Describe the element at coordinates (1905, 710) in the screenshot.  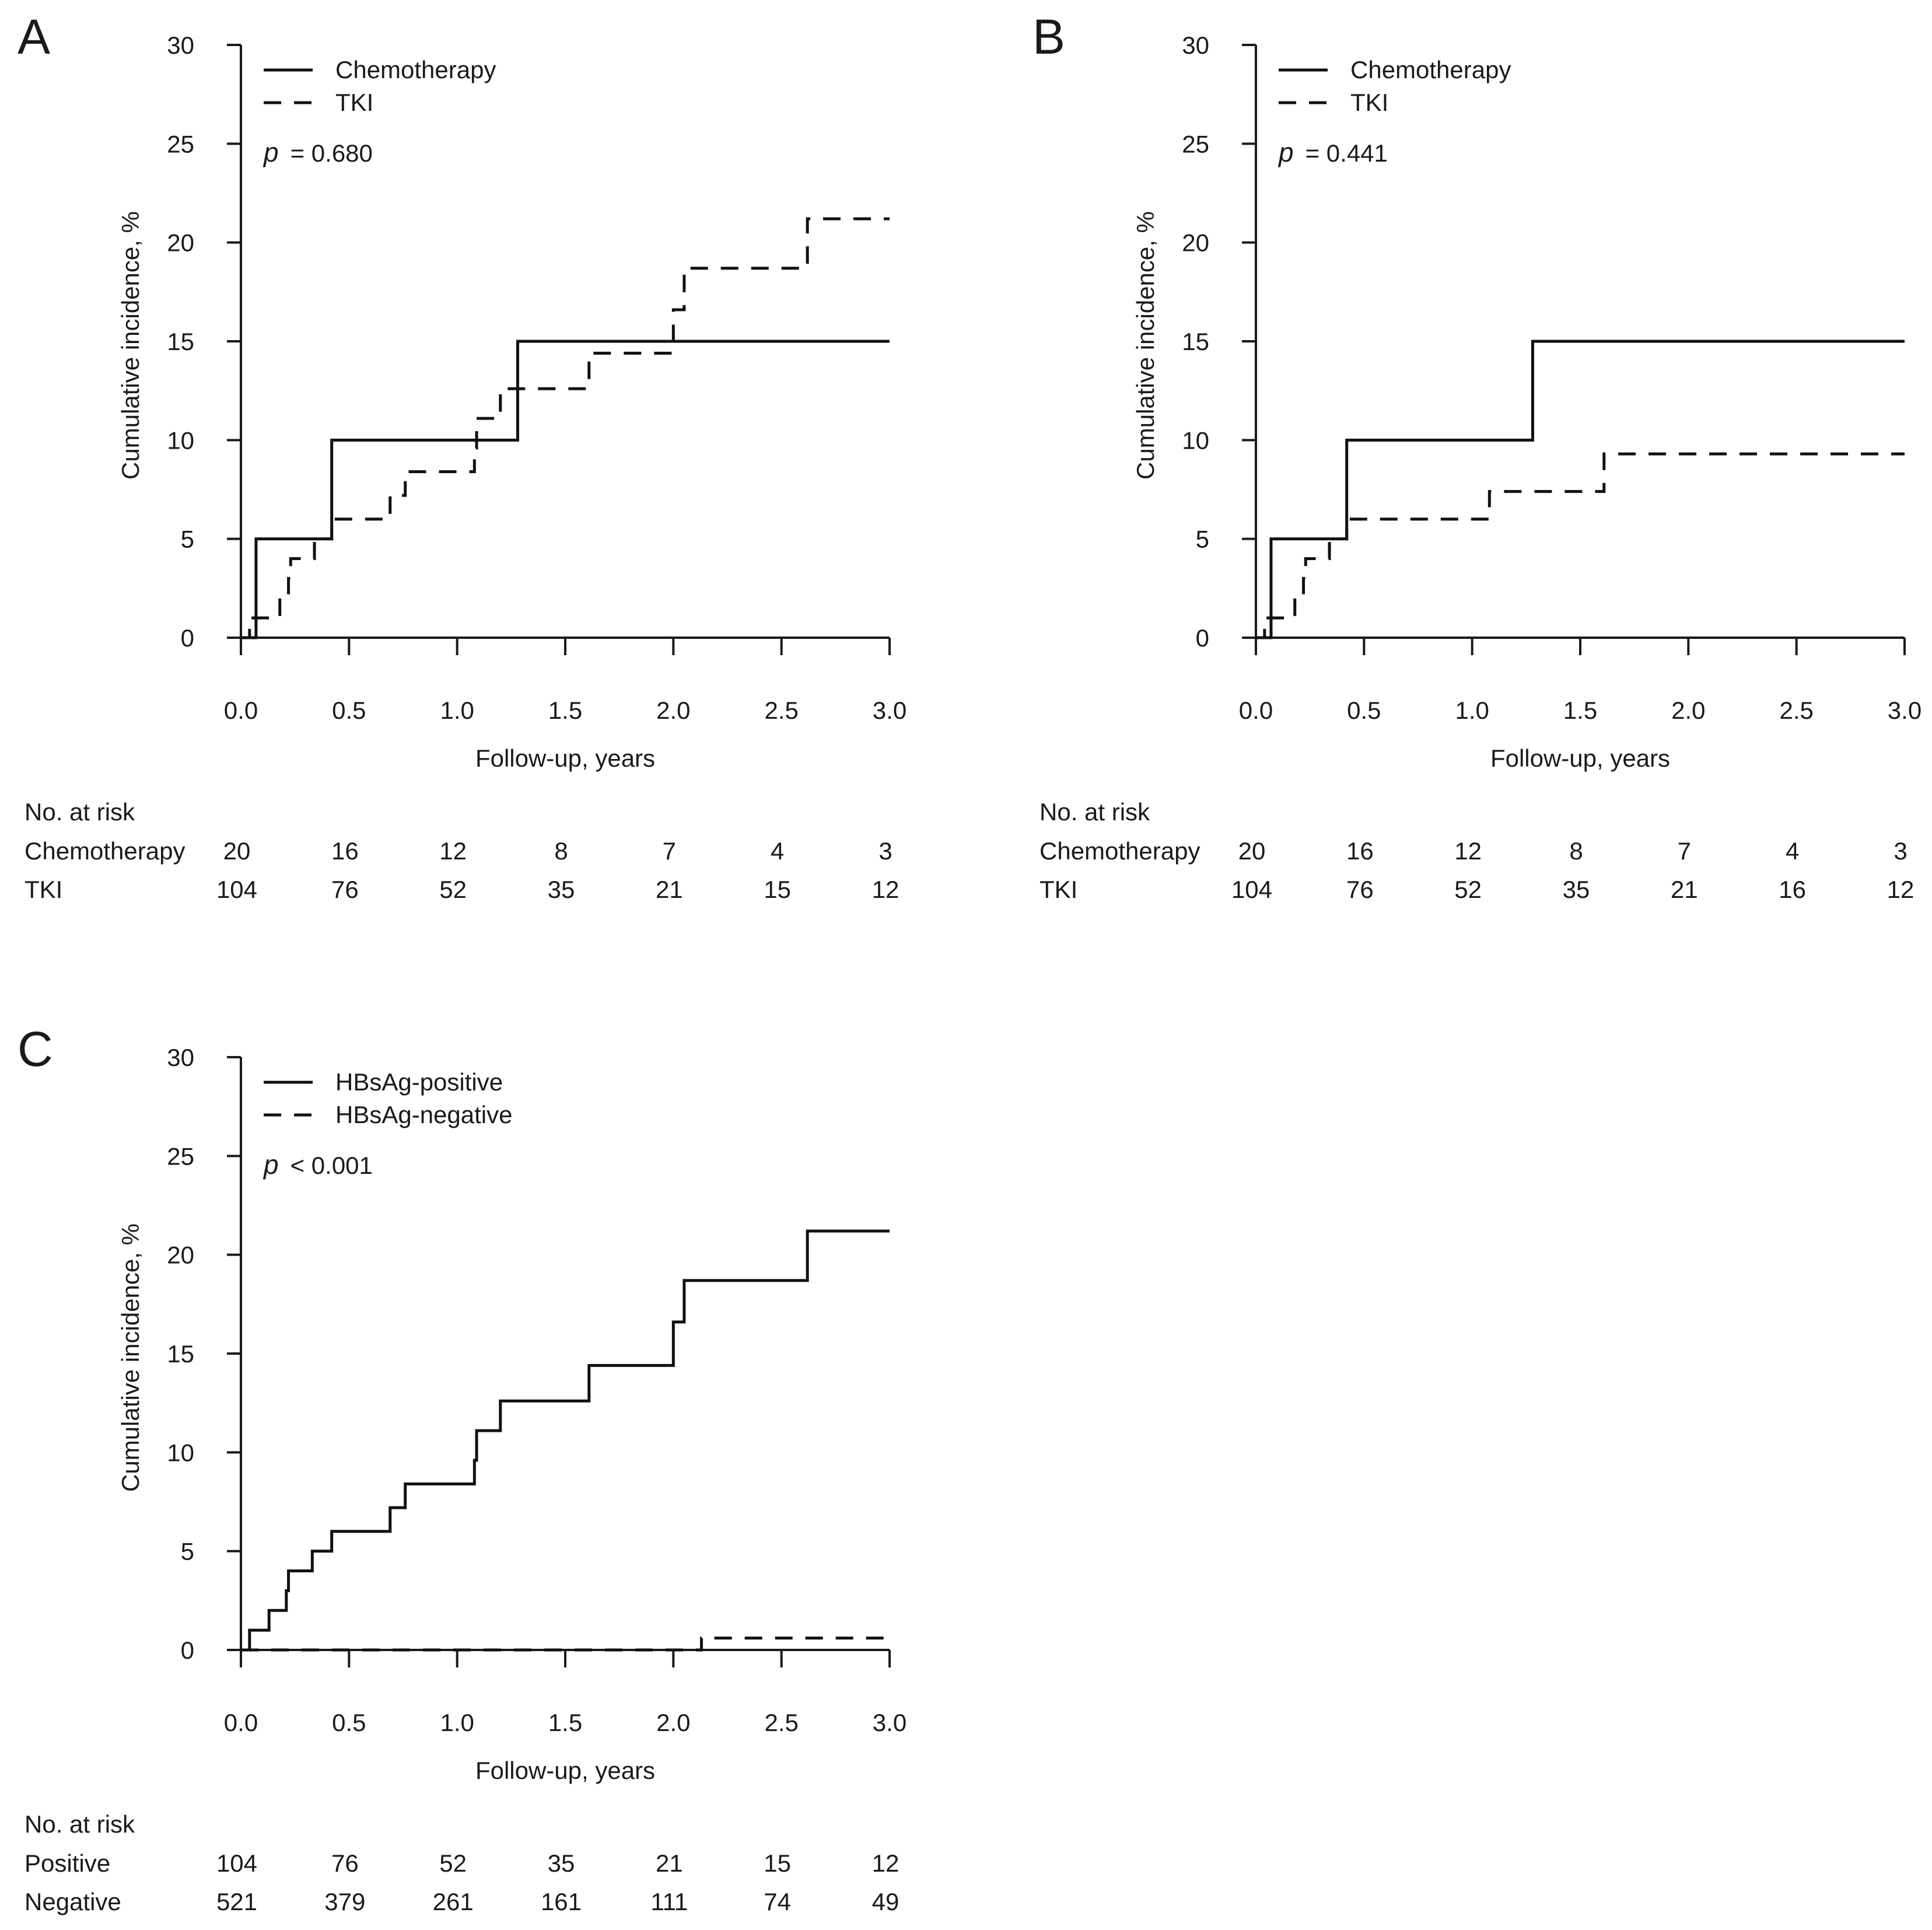
I see `x-tick-label: 3.0` at that location.